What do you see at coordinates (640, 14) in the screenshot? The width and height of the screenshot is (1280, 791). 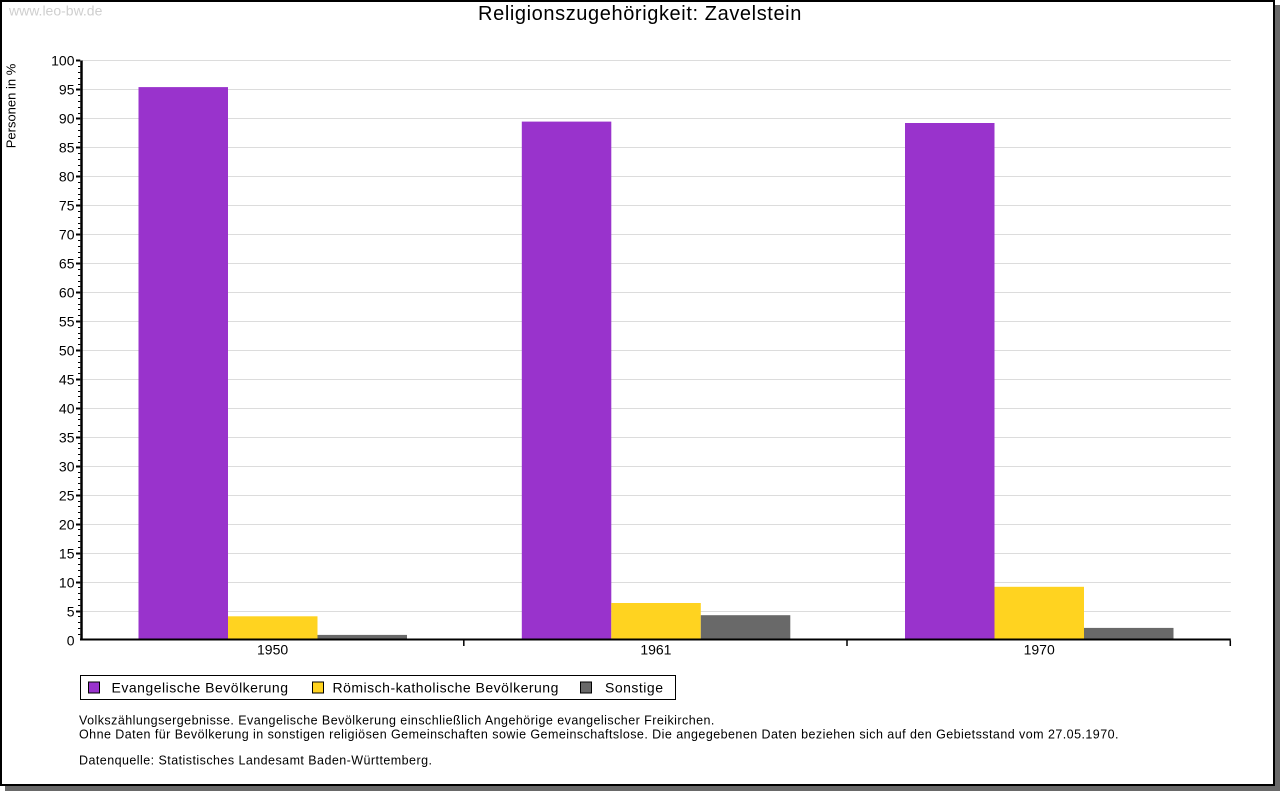 I see `svg-text:Religionszugehörigkeit: Zavels: Religionszugehörigkeit: Zavelstein` at bounding box center [640, 14].